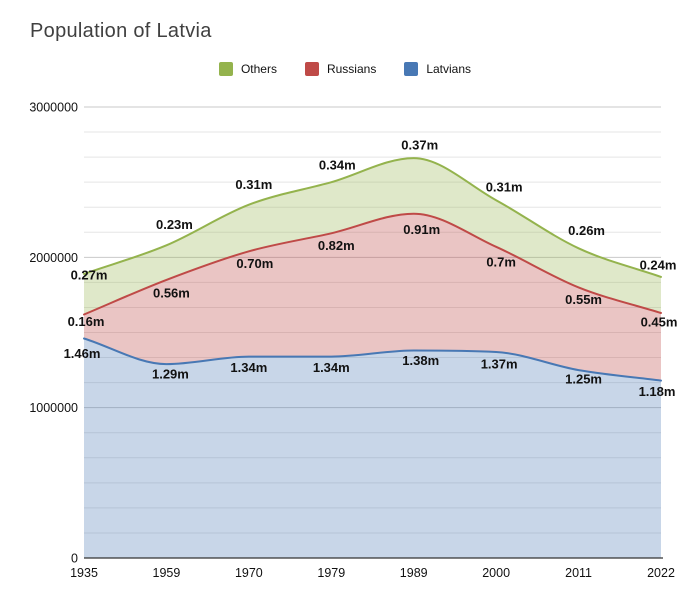 Image resolution: width=690 pixels, height=607 pixels. Describe the element at coordinates (174, 224) in the screenshot. I see `data-label: 0.23m` at that location.